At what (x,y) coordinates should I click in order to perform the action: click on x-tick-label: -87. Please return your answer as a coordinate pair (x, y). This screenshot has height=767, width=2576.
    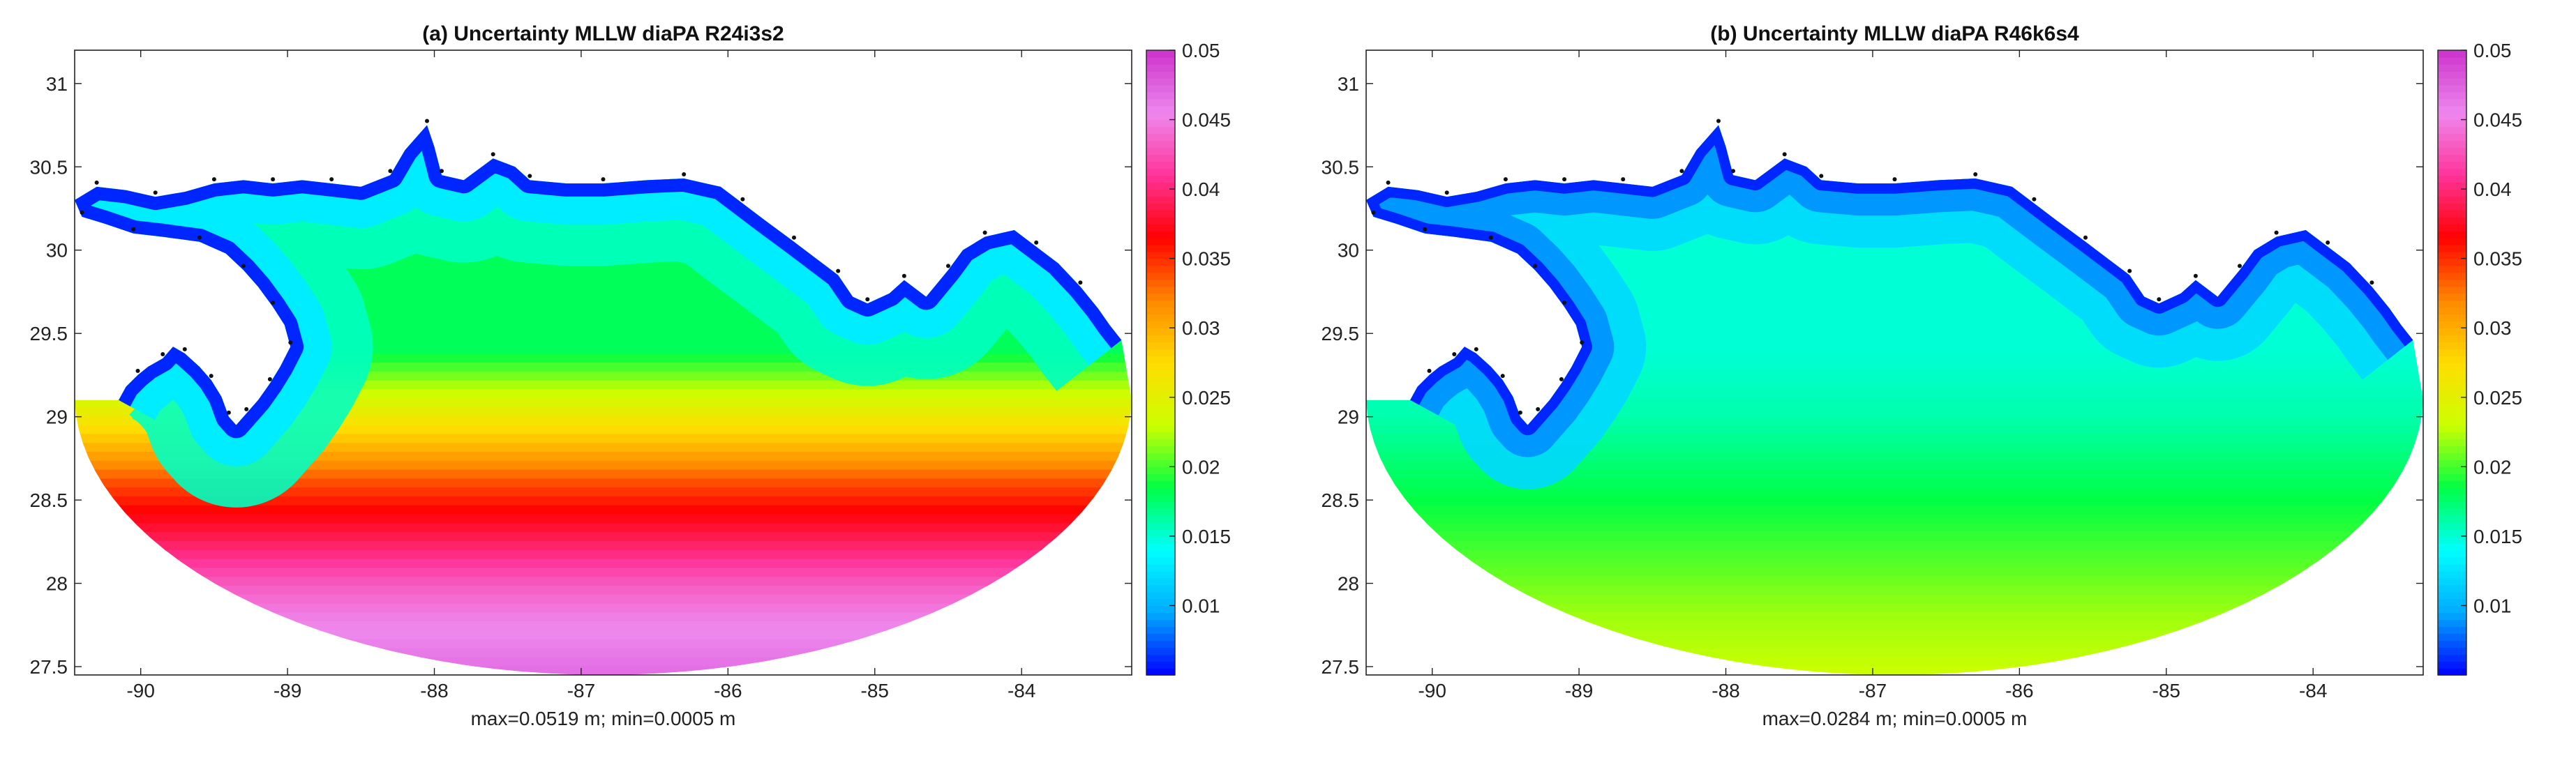
    Looking at the image, I should click on (1873, 690).